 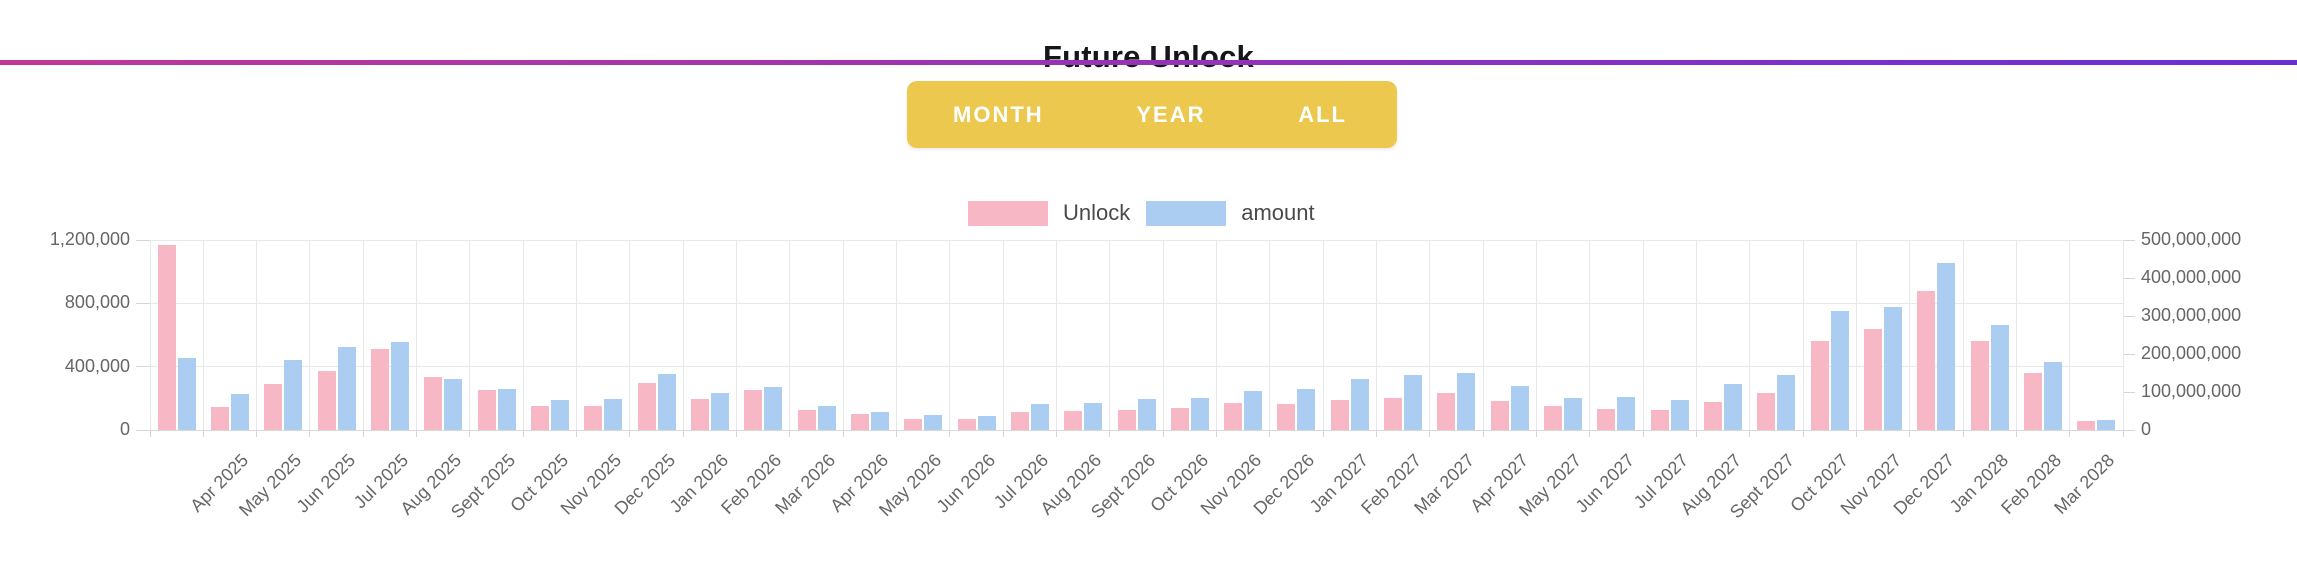 I want to click on legend-item-unlock: Unlock, so click(x=1049, y=213).